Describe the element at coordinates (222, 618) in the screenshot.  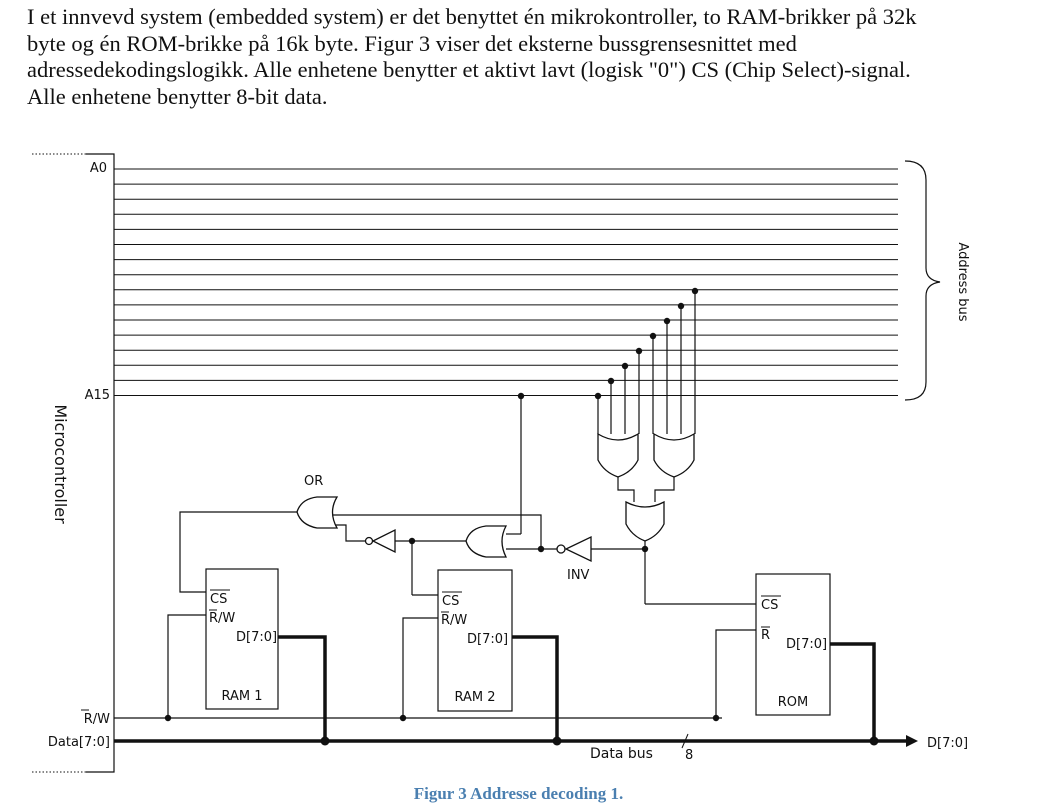
I see `ram1-rw-label: R/W` at that location.